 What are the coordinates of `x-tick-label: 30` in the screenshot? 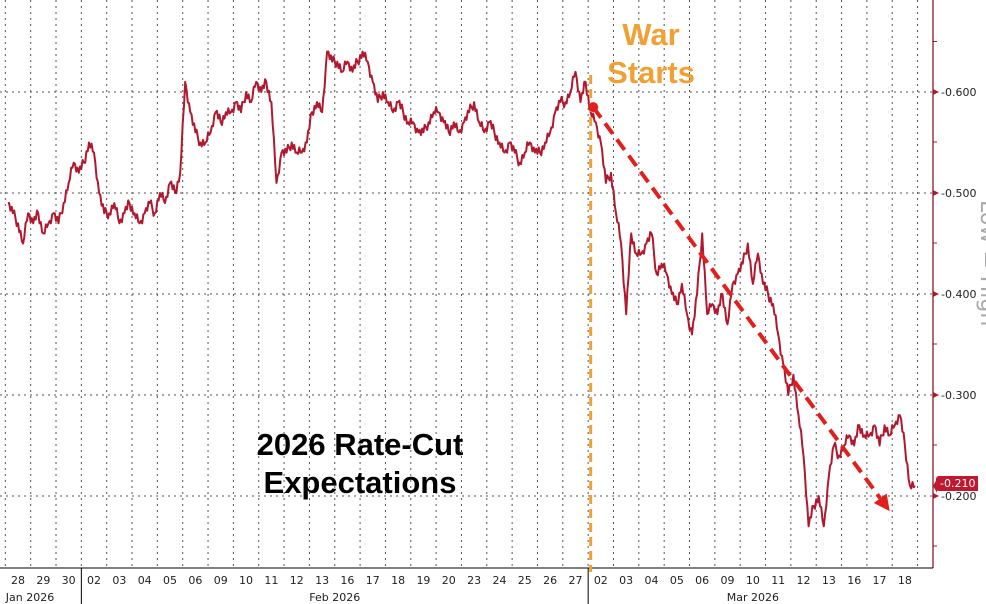 It's located at (69, 580).